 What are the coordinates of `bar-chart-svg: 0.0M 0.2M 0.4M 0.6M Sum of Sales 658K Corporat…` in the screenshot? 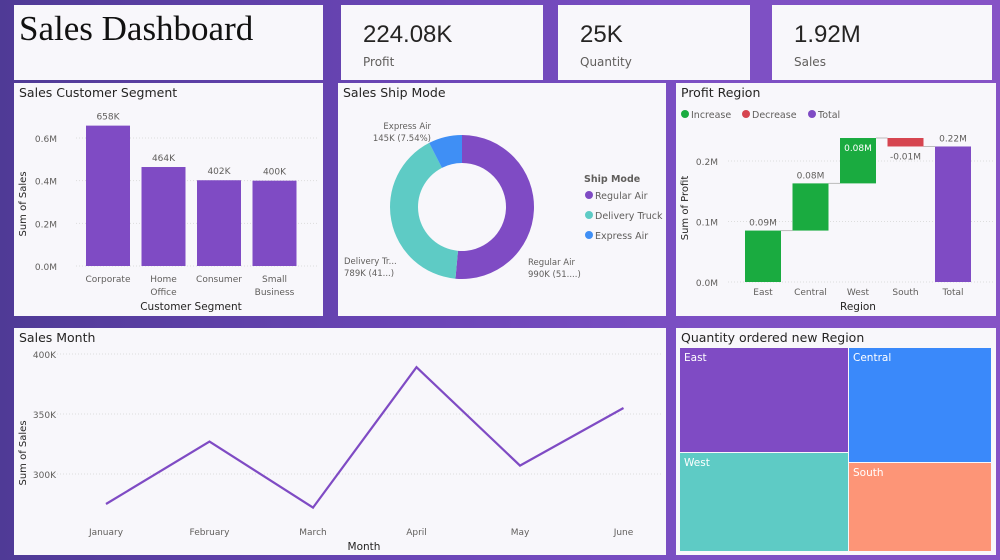 It's located at (168, 213).